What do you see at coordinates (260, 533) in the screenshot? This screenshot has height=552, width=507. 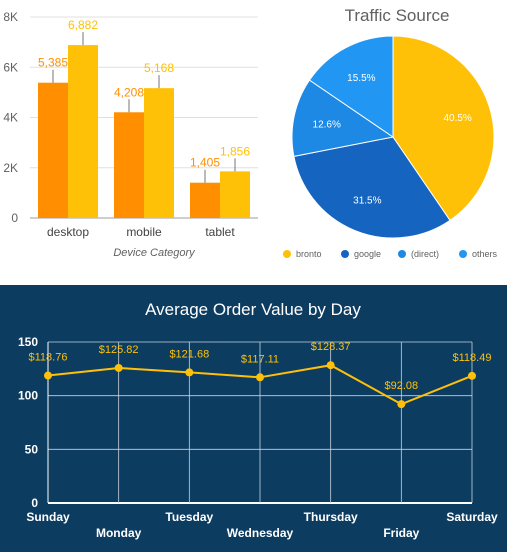 I see `line-x-tick-label: Wednesday` at bounding box center [260, 533].